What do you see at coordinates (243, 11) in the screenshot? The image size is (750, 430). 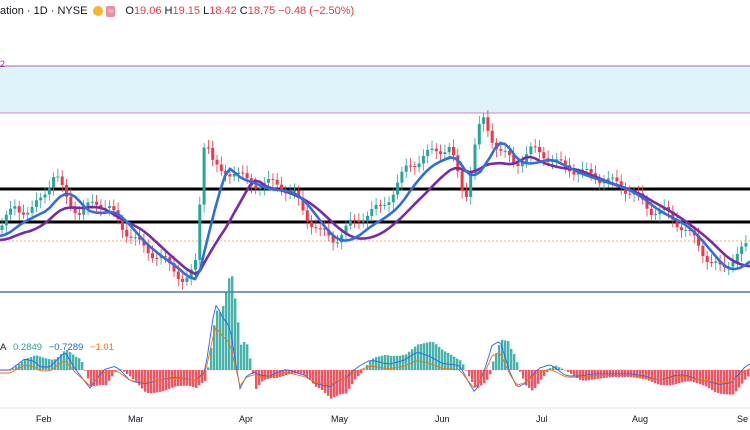 I see `close-label: C` at bounding box center [243, 11].